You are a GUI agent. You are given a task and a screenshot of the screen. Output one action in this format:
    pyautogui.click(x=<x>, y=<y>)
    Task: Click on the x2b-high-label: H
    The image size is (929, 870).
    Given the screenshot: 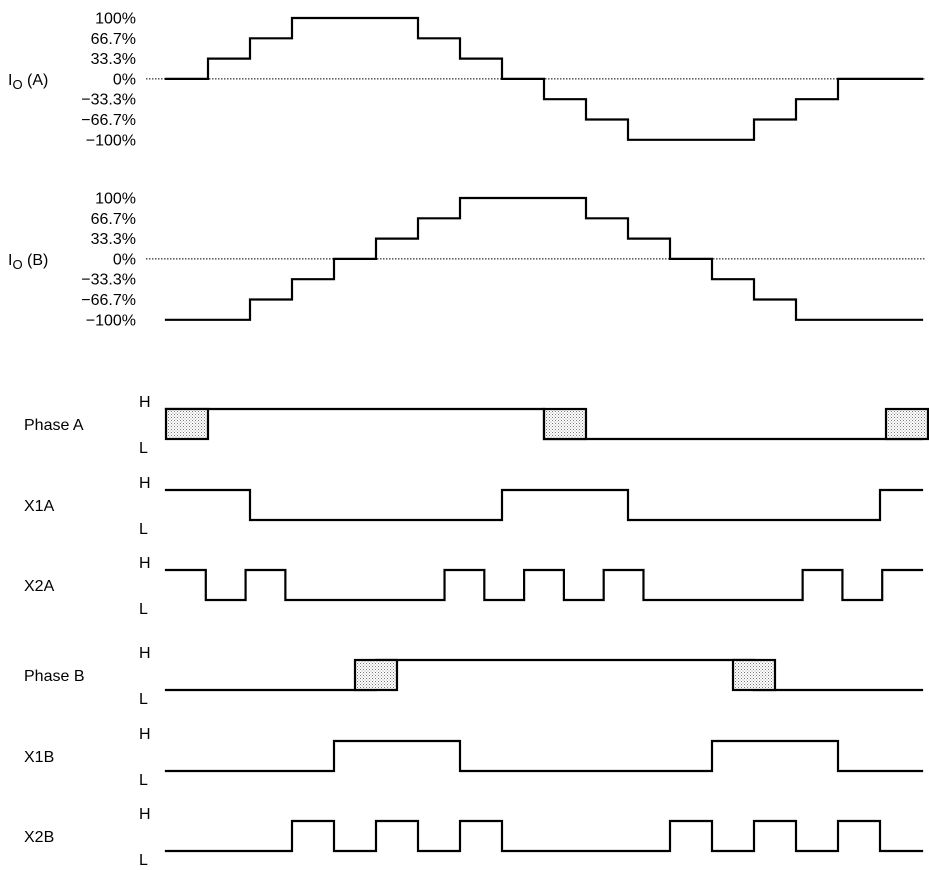 What is the action you would take?
    pyautogui.click(x=145, y=814)
    